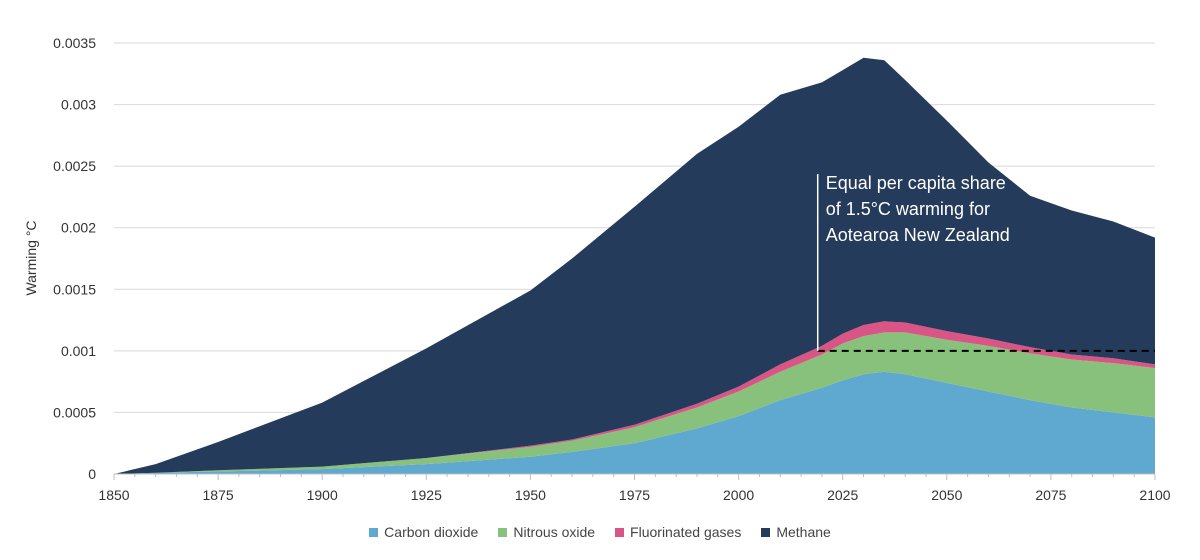 This screenshot has height=560, width=1200. Describe the element at coordinates (78, 105) in the screenshot. I see `y-tick-label: 0.003` at that location.